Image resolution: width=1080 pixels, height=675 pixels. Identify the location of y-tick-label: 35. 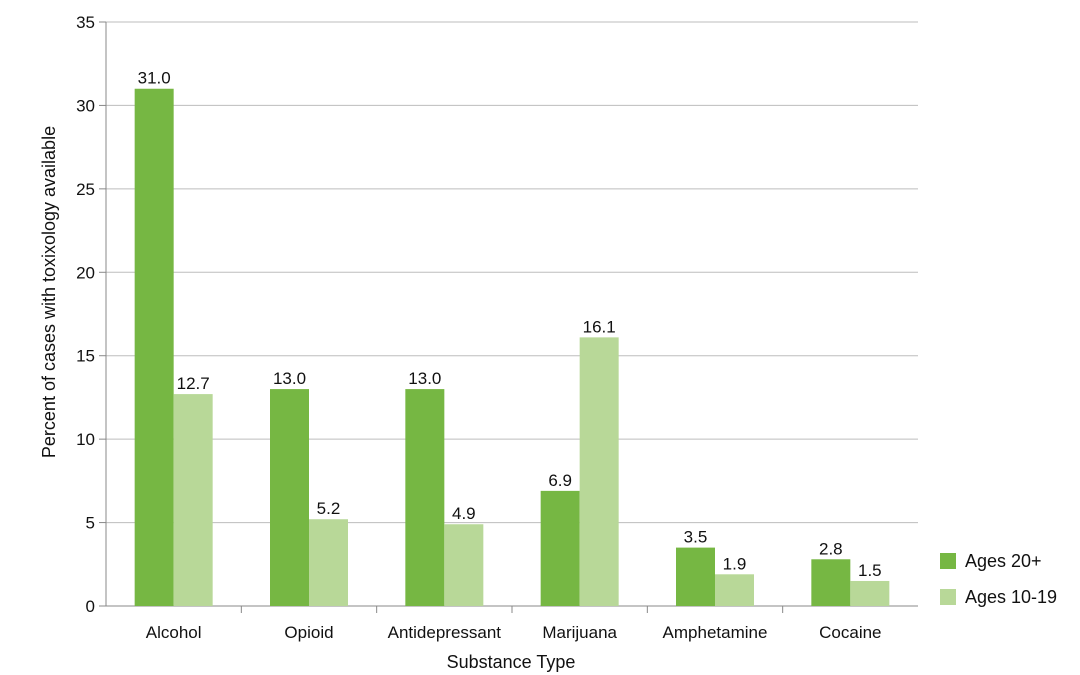
(85, 22).